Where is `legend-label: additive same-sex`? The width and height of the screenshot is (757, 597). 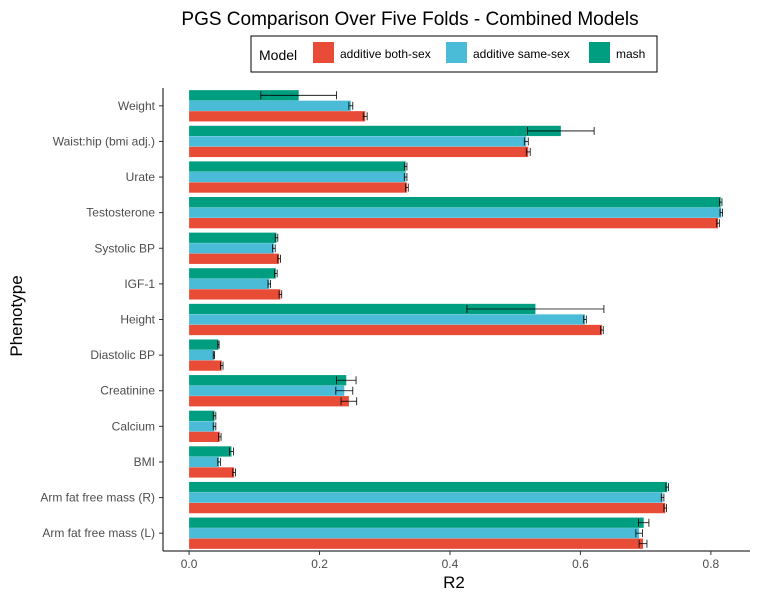 legend-label: additive same-sex is located at coordinates (521, 54).